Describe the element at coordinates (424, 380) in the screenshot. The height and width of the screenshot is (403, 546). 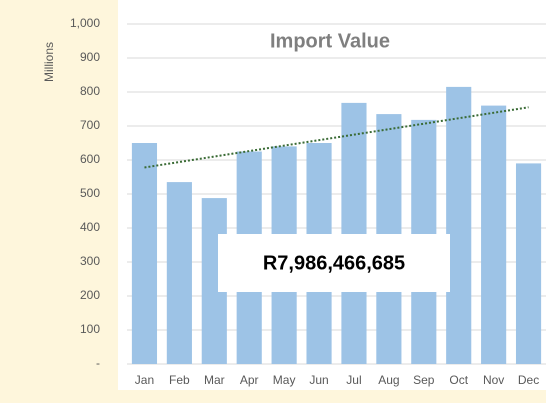
I see `x-tick-label: Sep` at that location.